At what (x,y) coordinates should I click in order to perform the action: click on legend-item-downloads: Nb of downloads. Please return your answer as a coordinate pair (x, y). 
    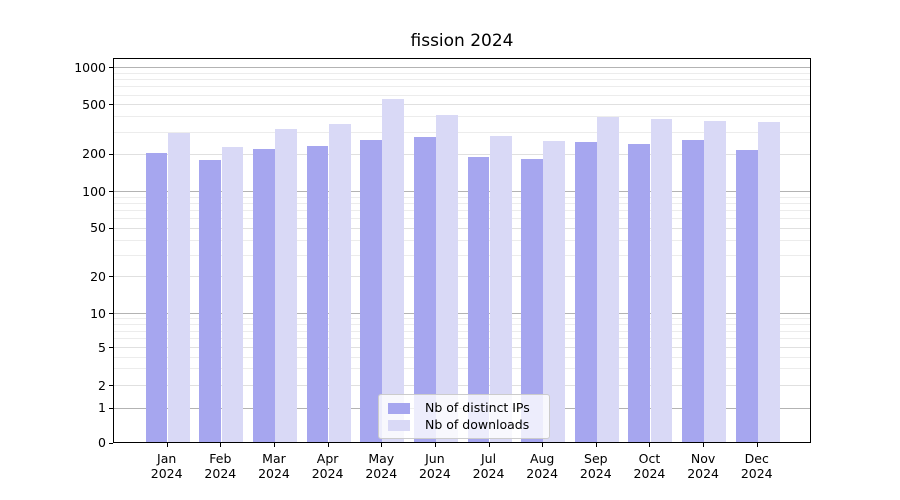
    Looking at the image, I should click on (464, 425).